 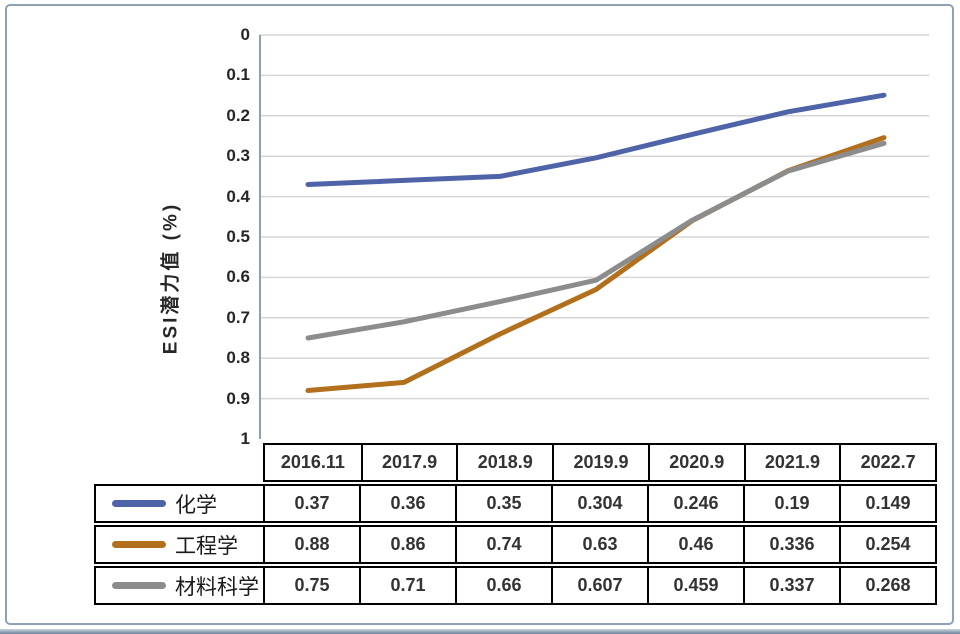 What do you see at coordinates (245, 438) in the screenshot?
I see `y-axis-tick-label: 1` at bounding box center [245, 438].